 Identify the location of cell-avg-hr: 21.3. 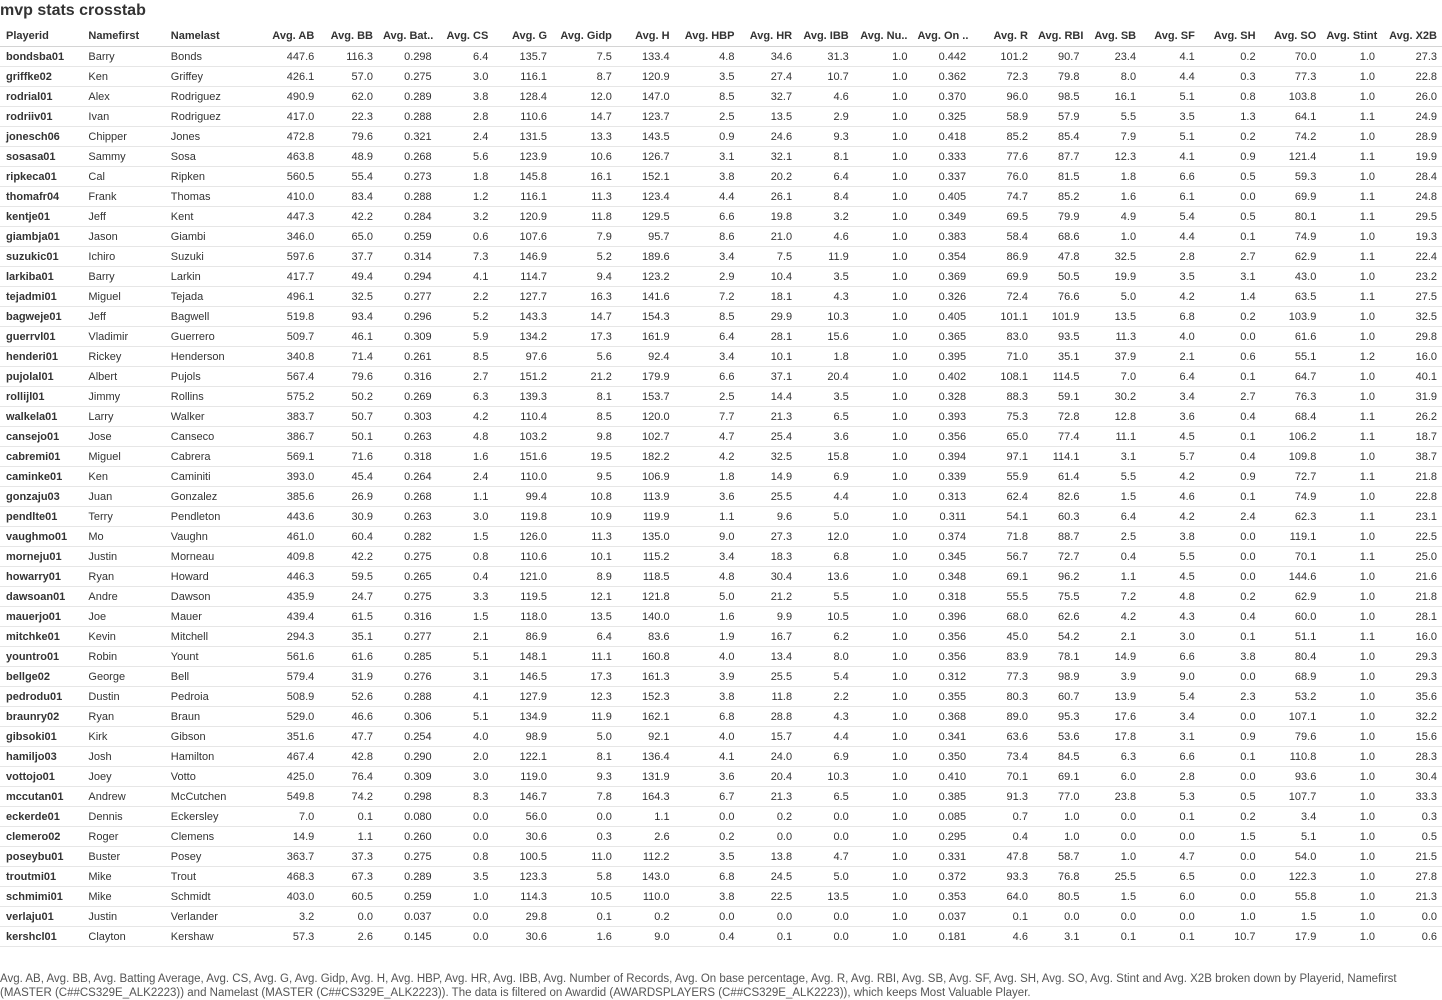
(768, 416).